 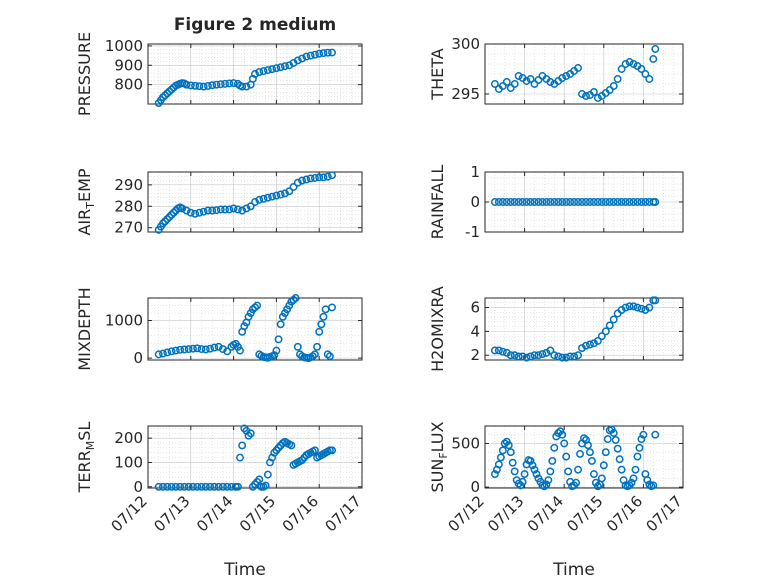 What do you see at coordinates (475, 331) in the screenshot?
I see `y-tick-label: 4` at bounding box center [475, 331].